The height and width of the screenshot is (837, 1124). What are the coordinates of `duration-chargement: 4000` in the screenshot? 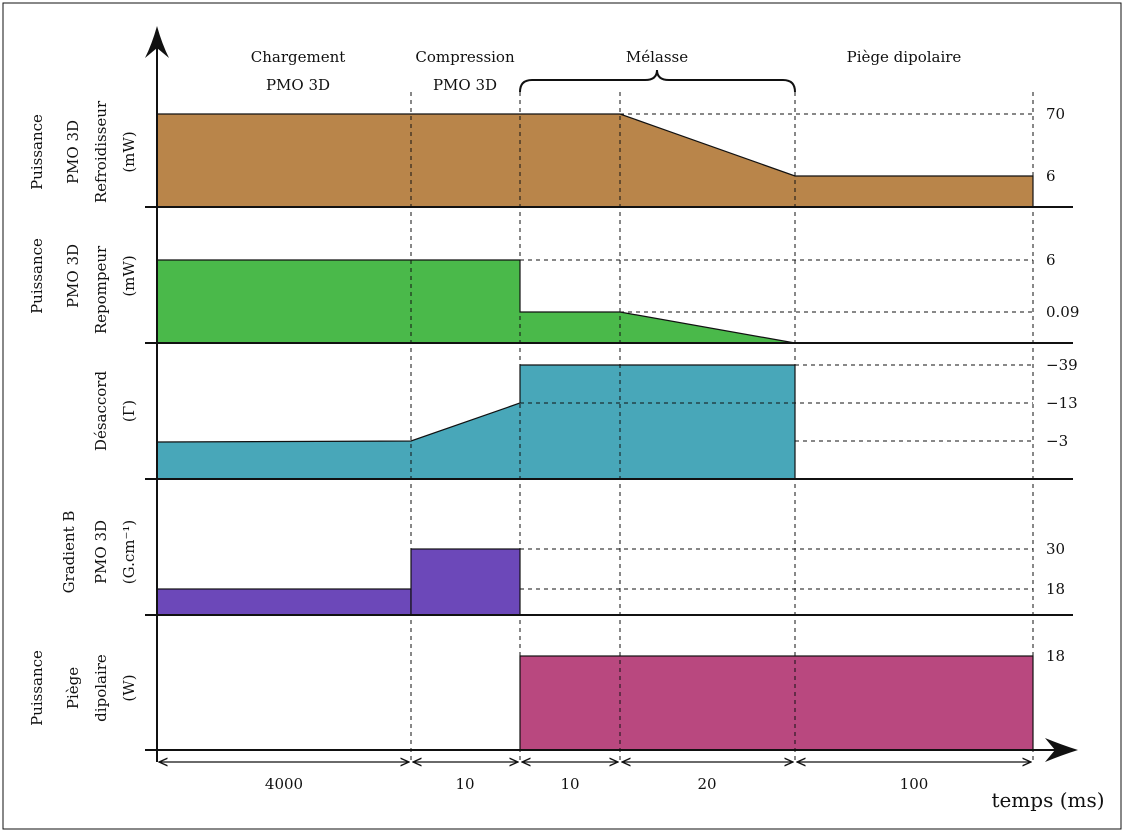 It's located at (284, 784).